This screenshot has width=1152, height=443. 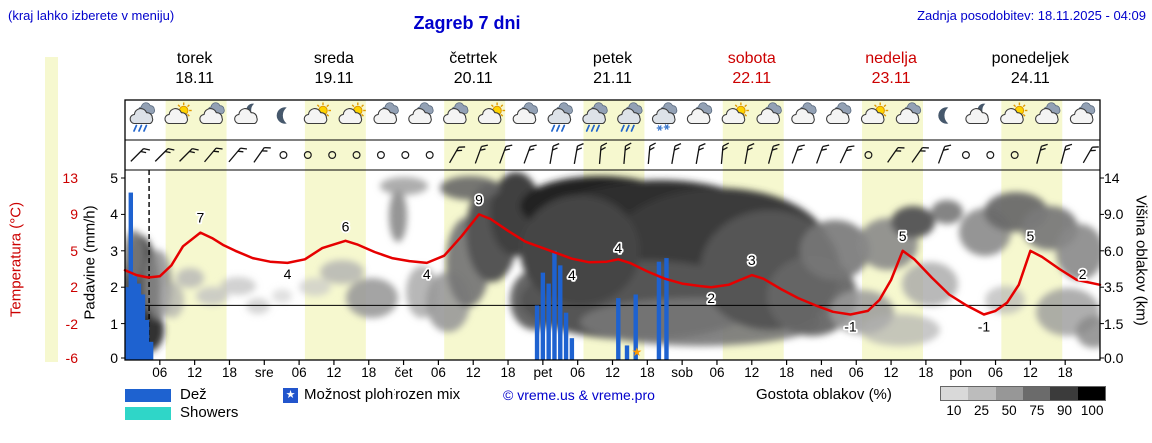 What do you see at coordinates (334, 78) in the screenshot?
I see `day-date: 19.11` at bounding box center [334, 78].